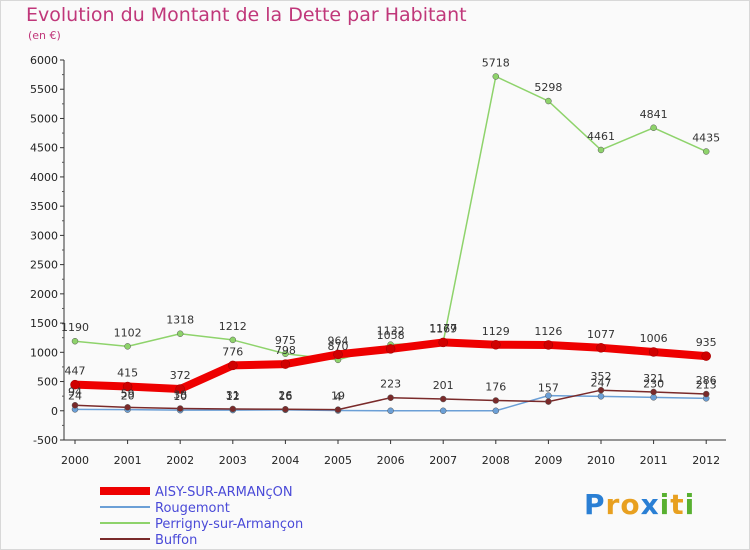 Image resolution: width=750 pixels, height=550 pixels. What do you see at coordinates (44, 89) in the screenshot?
I see `y-tick-label: 5500` at bounding box center [44, 89].